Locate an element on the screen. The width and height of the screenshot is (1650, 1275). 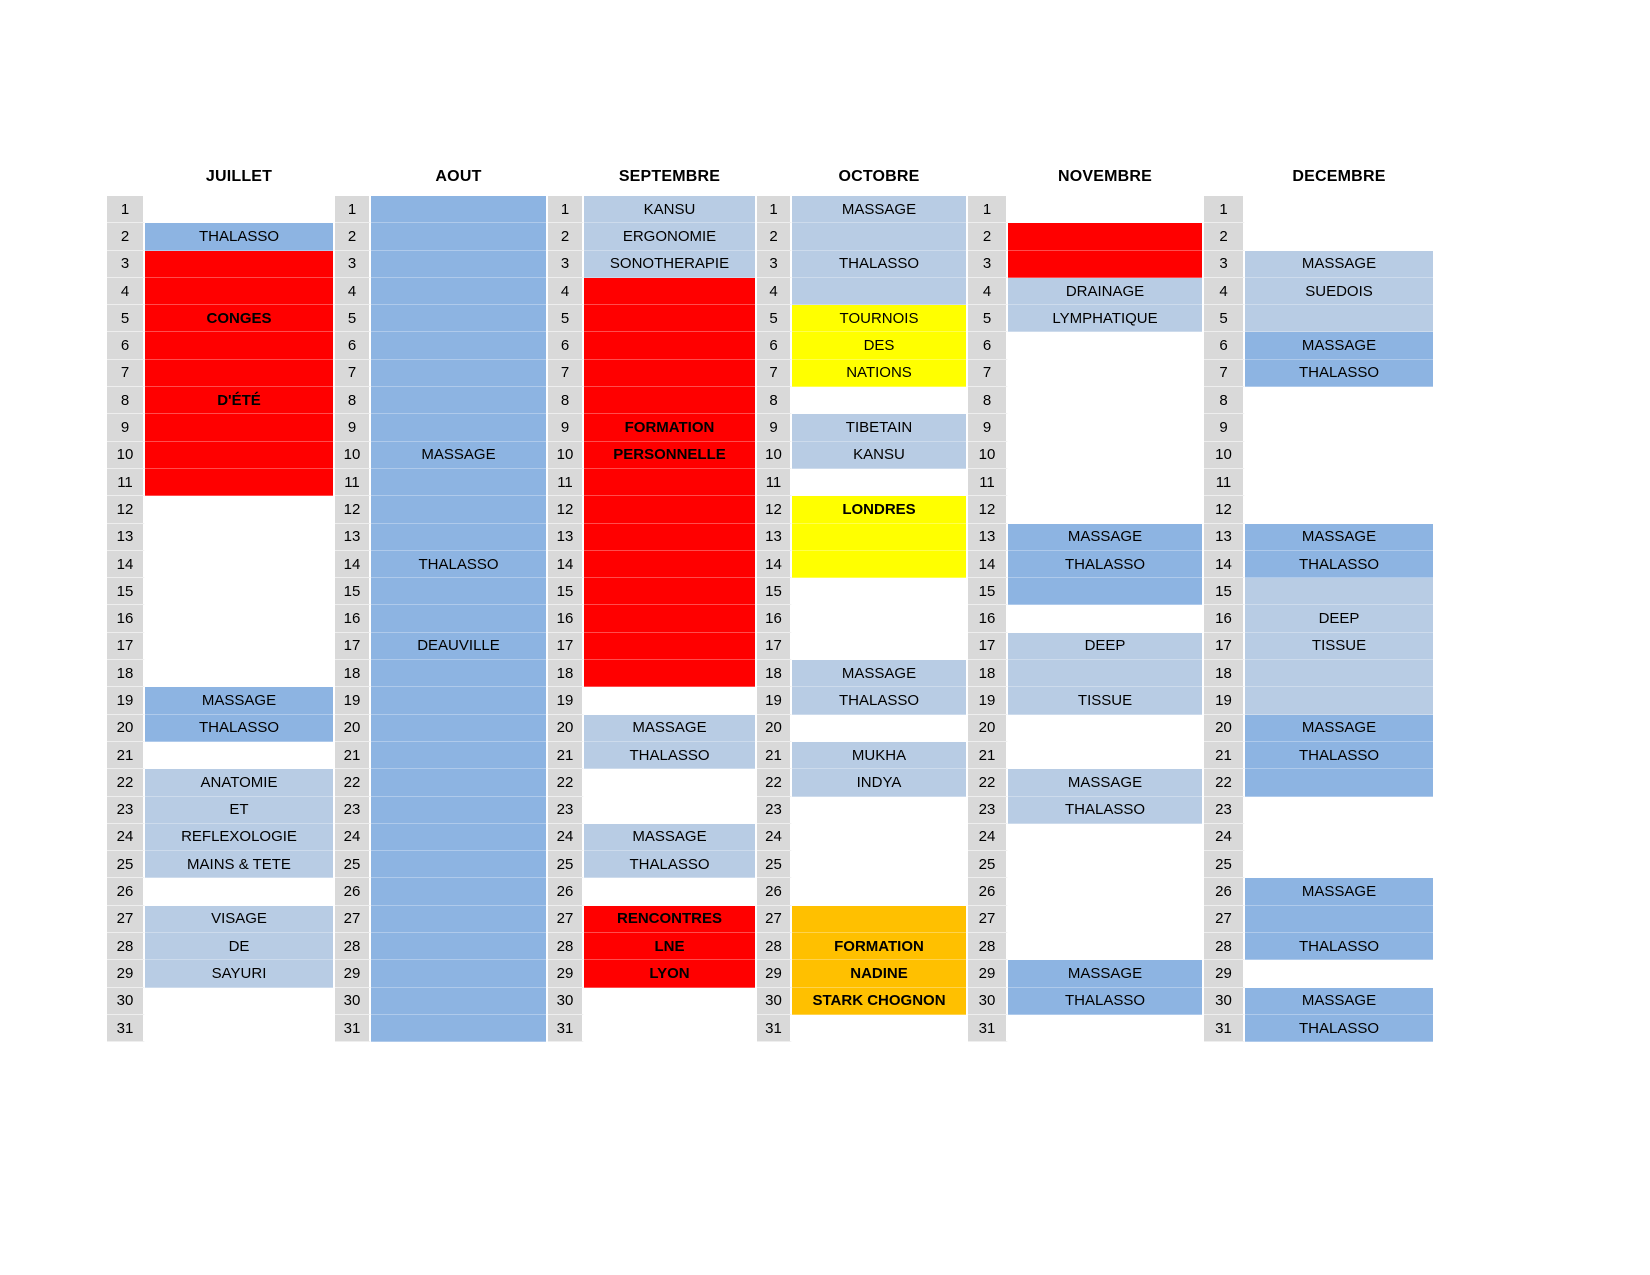
day-number-cell: 15 is located at coordinates (1224, 592).